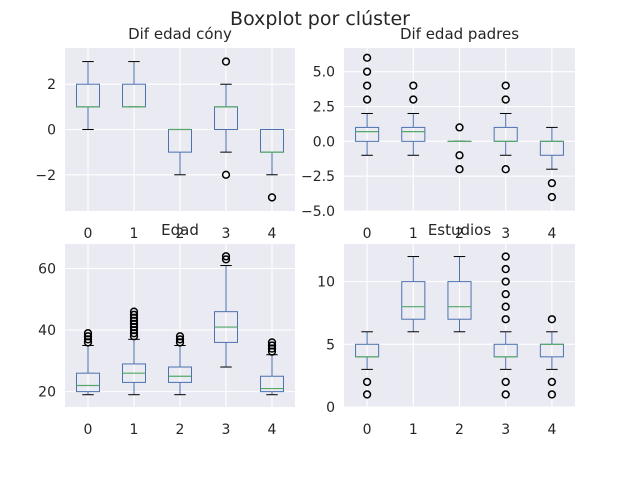 This screenshot has width=640, height=480. What do you see at coordinates (318, 177) in the screenshot?
I see `y-tick-label: −2.5` at bounding box center [318, 177].